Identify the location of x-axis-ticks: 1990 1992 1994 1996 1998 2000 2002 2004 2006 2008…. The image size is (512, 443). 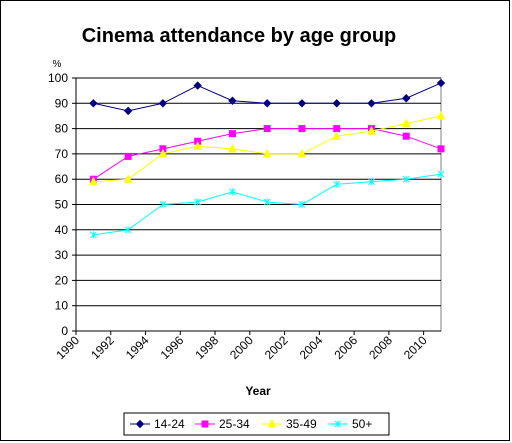
(241, 346).